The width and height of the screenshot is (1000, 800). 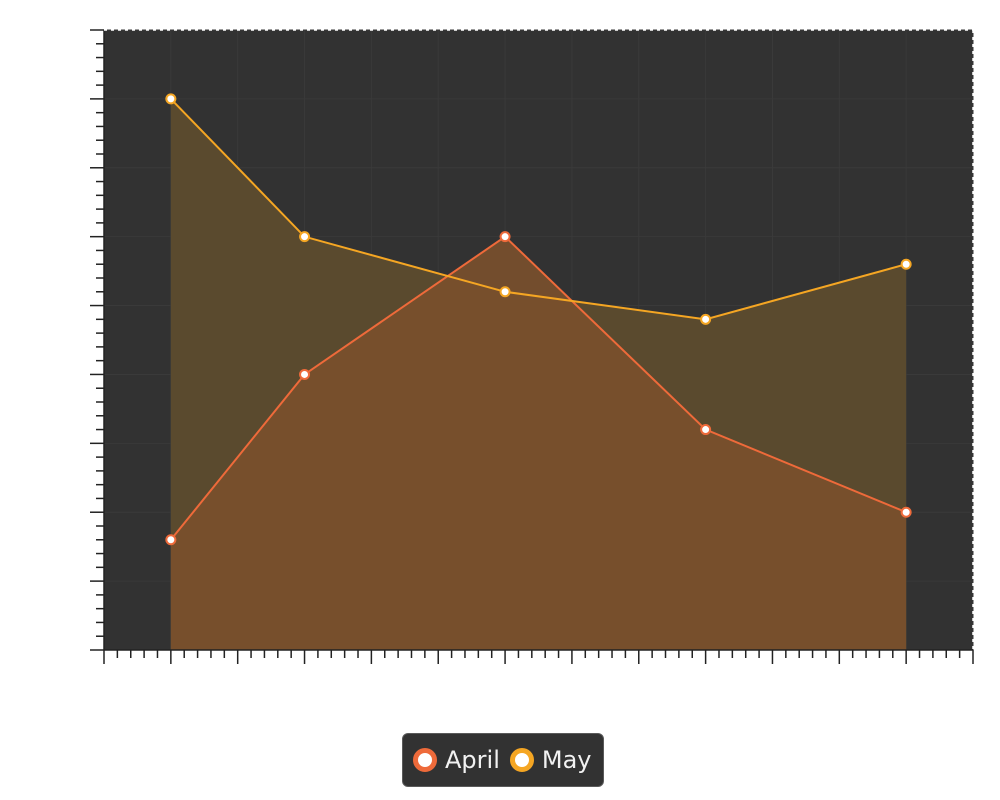 What do you see at coordinates (503, 760) in the screenshot?
I see `legend: April May` at bounding box center [503, 760].